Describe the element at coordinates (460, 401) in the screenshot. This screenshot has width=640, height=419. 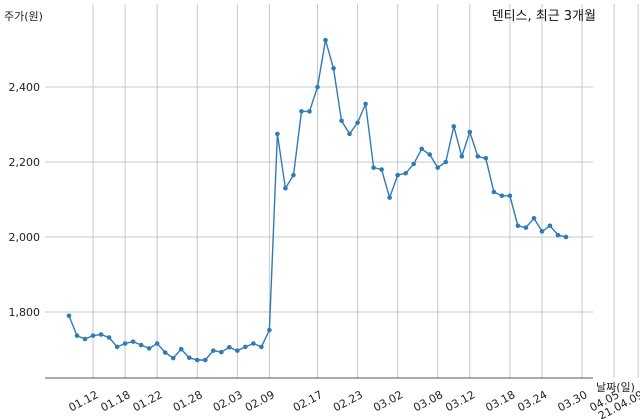
I see `x-tick-label: 03.12` at that location.